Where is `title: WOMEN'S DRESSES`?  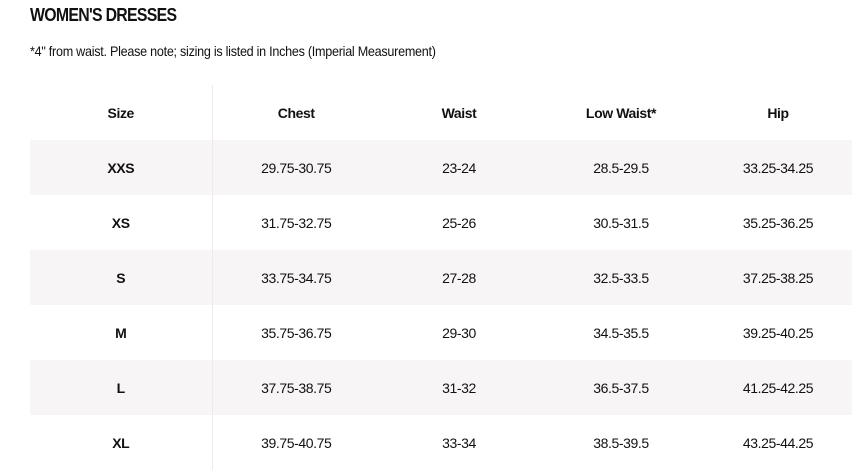
title: WOMEN'S DRESSES is located at coordinates (103, 15).